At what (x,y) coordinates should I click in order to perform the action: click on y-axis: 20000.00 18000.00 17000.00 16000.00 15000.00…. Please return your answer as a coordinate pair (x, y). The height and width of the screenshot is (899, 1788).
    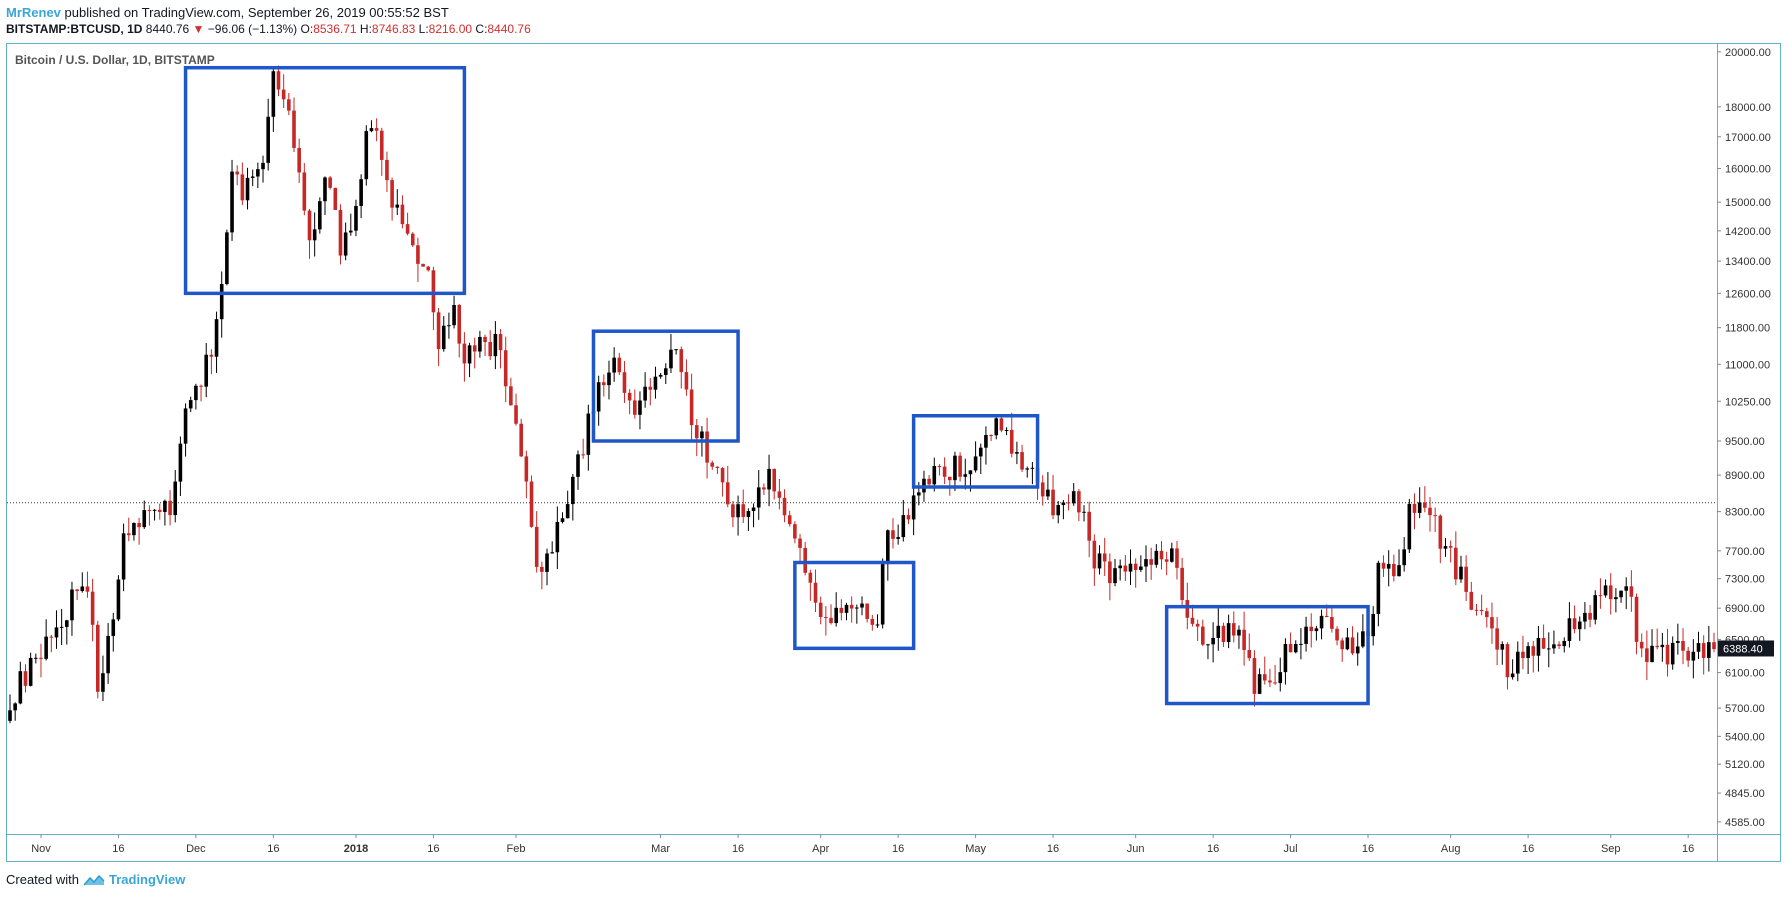
    Looking at the image, I should click on (1744, 438).